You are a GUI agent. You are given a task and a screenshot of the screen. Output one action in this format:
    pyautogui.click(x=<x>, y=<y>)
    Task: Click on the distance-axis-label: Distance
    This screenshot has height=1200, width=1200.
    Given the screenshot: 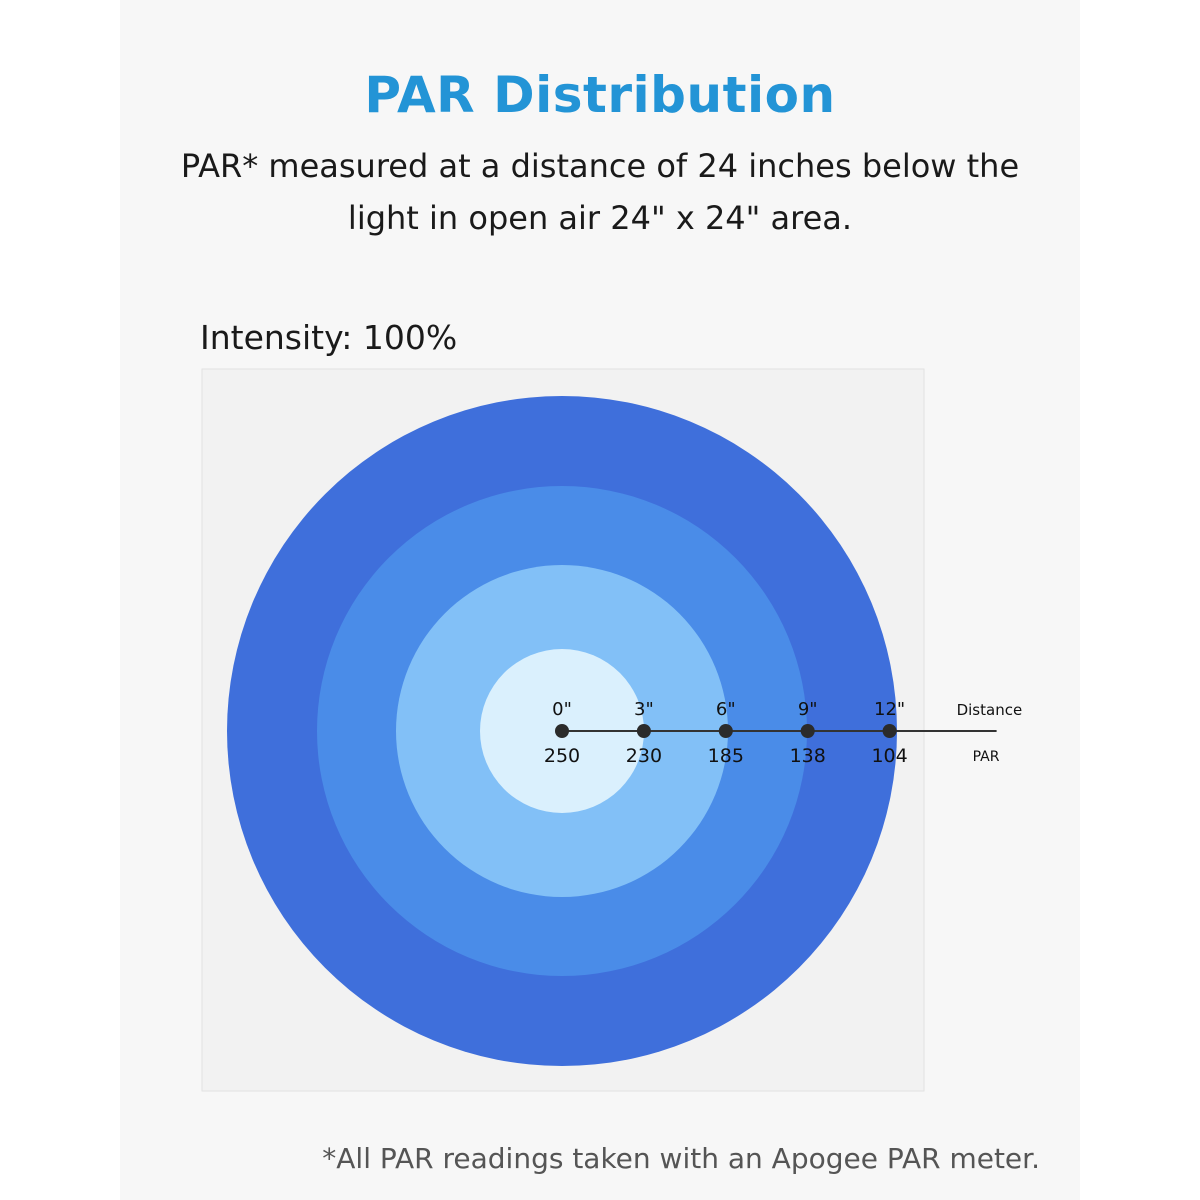 What is the action you would take?
    pyautogui.click(x=990, y=710)
    